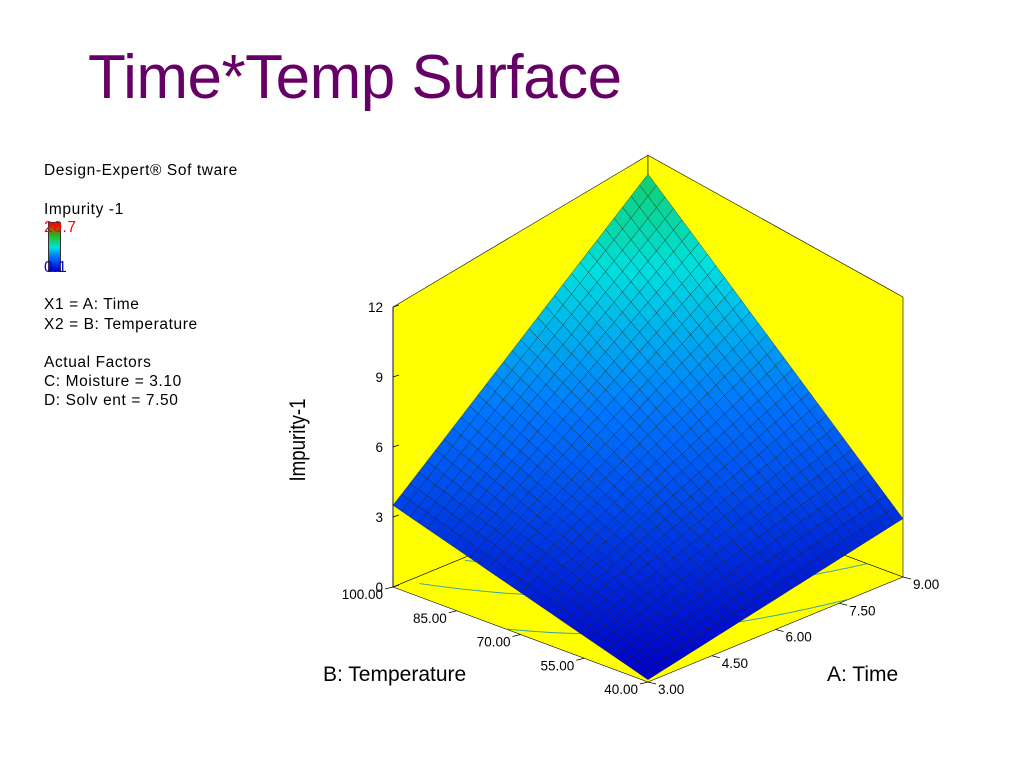  Describe the element at coordinates (379, 377) in the screenshot. I see `z-tick-label: 9` at that location.